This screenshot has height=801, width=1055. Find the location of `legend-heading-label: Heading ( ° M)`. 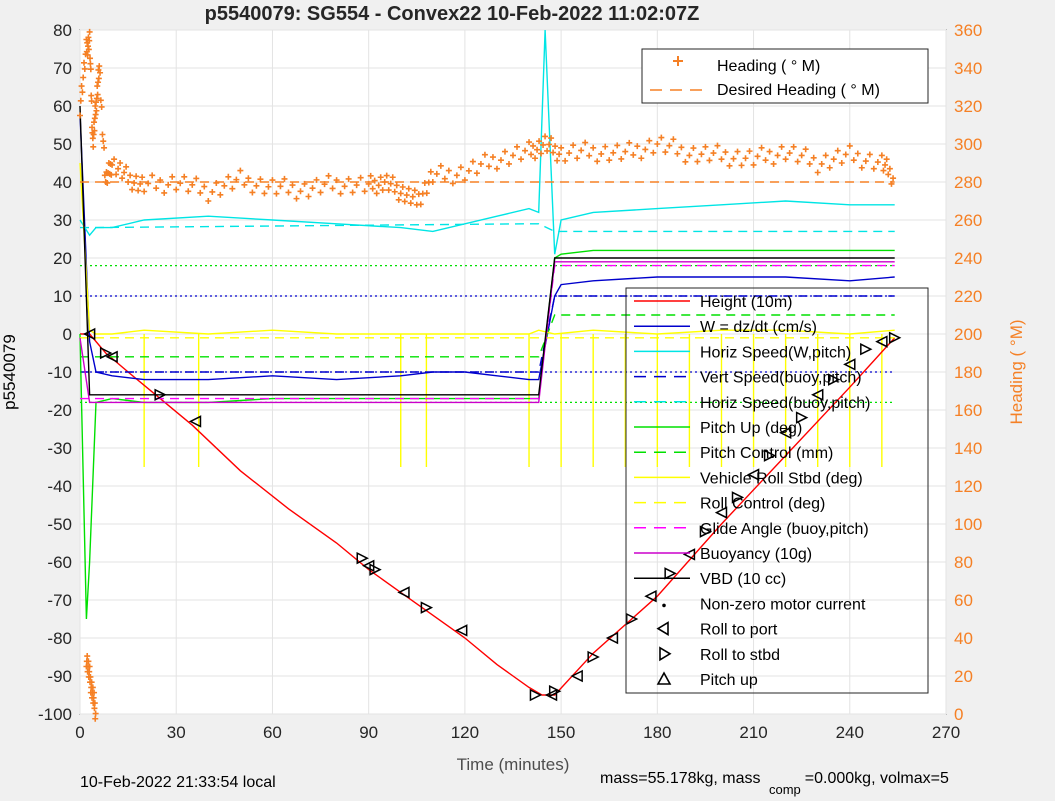

legend-heading-label: Heading ( ° M) is located at coordinates (768, 66).